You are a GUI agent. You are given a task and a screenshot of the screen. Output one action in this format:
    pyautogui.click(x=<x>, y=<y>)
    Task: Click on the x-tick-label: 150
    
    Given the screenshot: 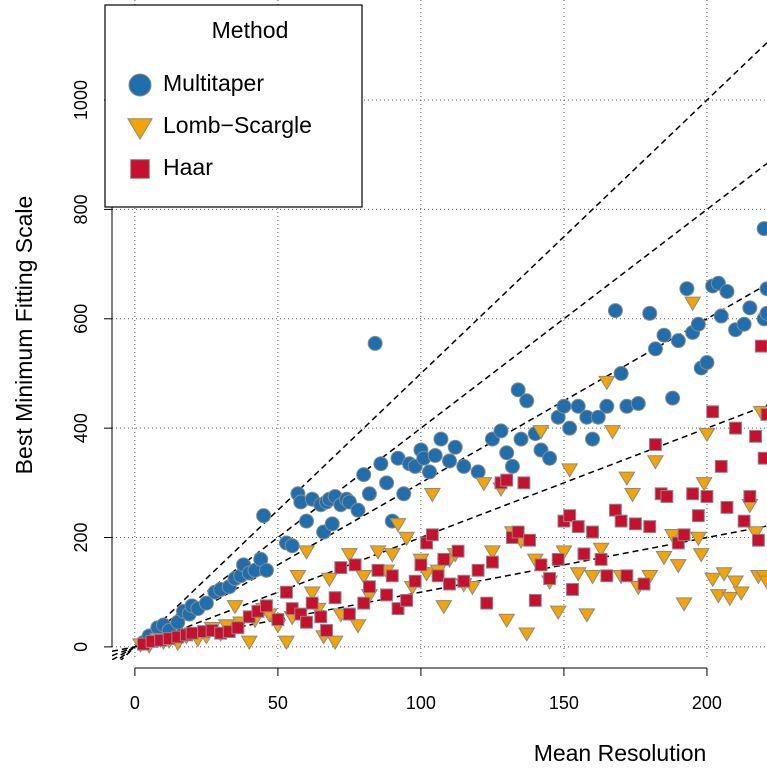 What is the action you would take?
    pyautogui.click(x=564, y=703)
    